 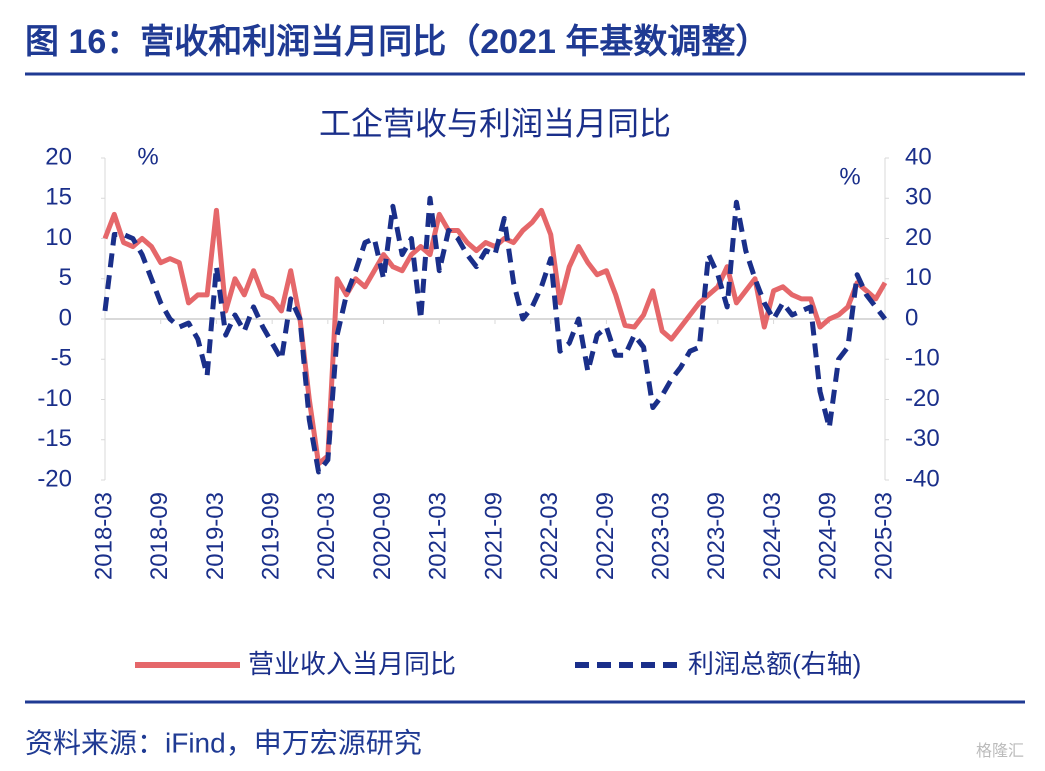 I want to click on y2-tick-label: 10, so click(x=918, y=277).